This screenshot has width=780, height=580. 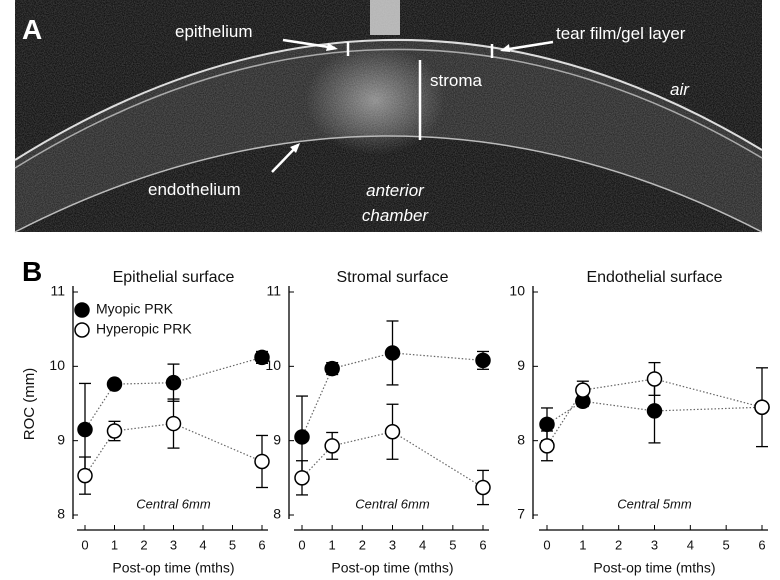 I want to click on annotation: tear film/gel layer, so click(x=621, y=33).